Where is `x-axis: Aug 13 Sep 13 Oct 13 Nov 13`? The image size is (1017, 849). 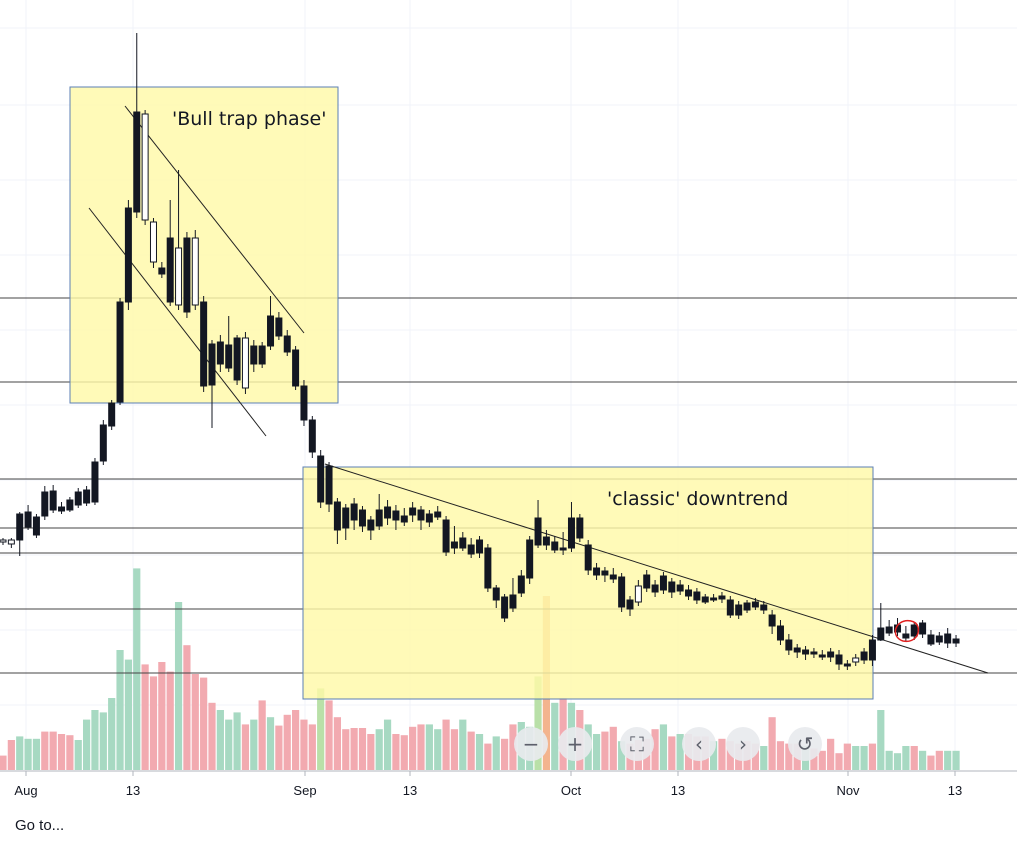 x-axis: Aug 13 Sep 13 Oct 13 Nov 13 is located at coordinates (508, 784).